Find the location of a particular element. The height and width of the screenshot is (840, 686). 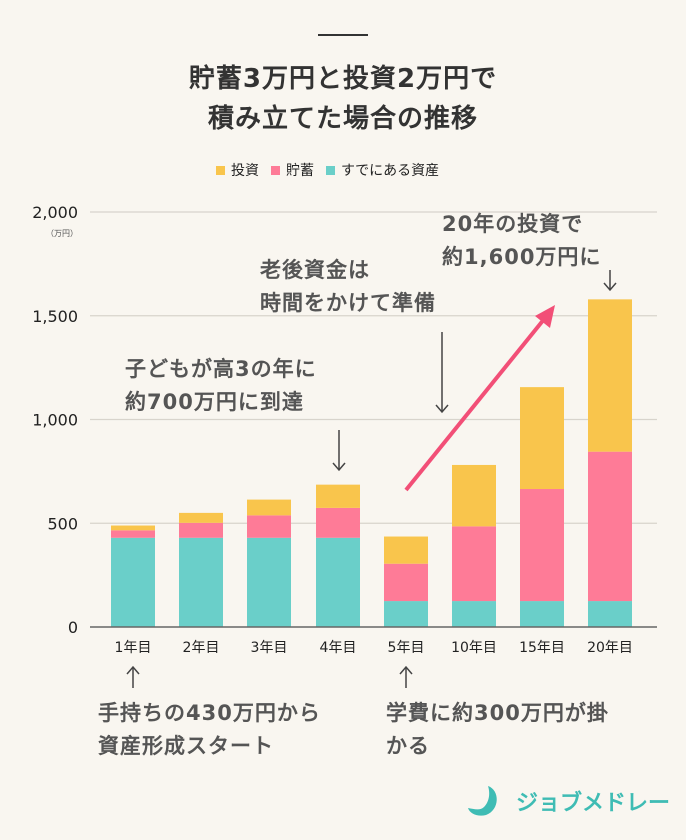

y-tick-label: 0 is located at coordinates (73, 627).